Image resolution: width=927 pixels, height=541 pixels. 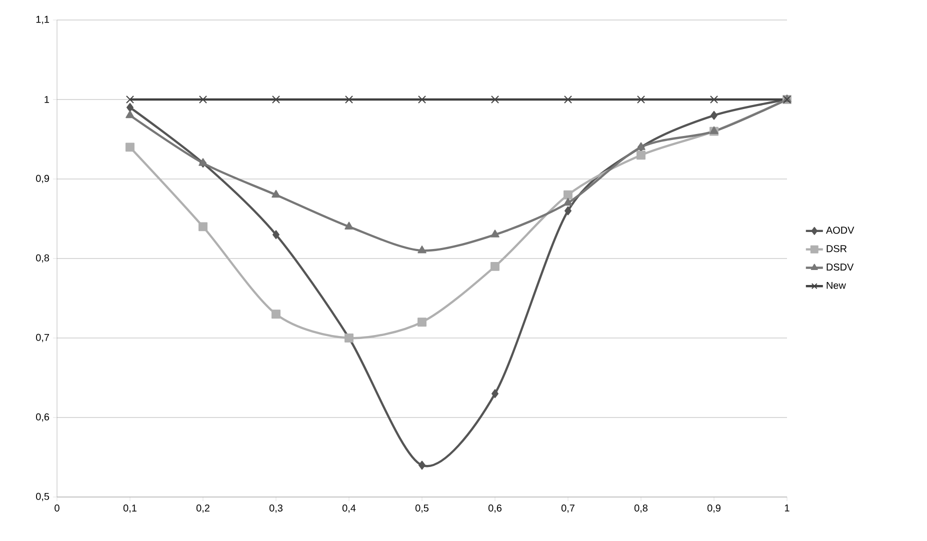 I want to click on legend-label: DSDV, so click(x=840, y=267).